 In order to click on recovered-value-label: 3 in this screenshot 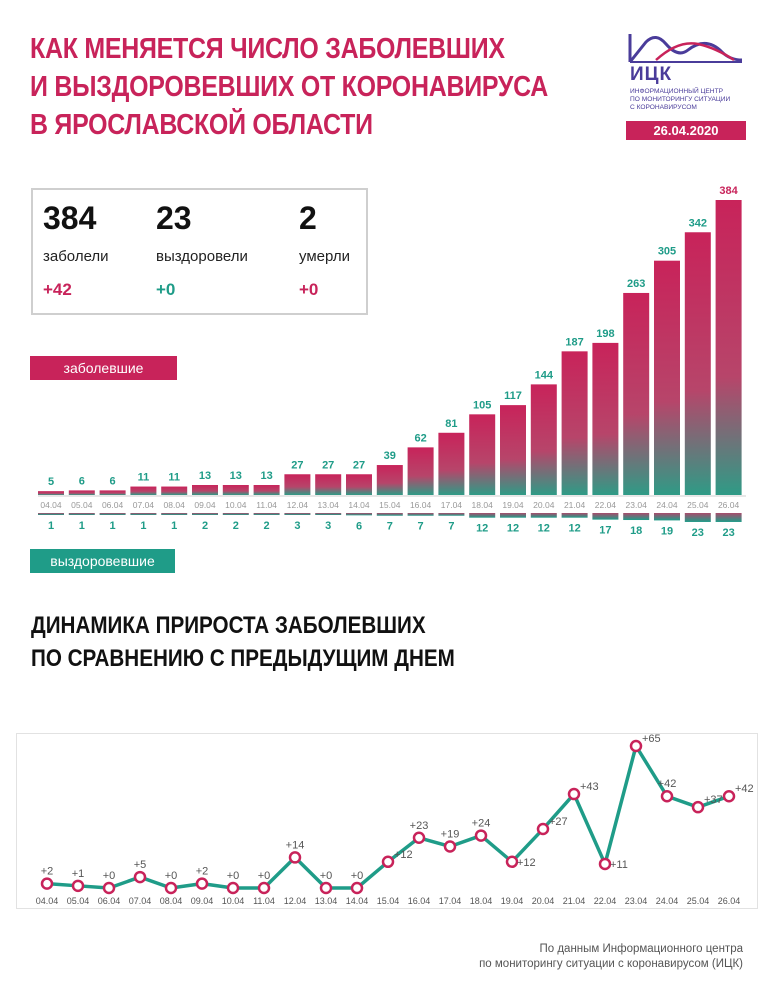, I will do `click(297, 526)`.